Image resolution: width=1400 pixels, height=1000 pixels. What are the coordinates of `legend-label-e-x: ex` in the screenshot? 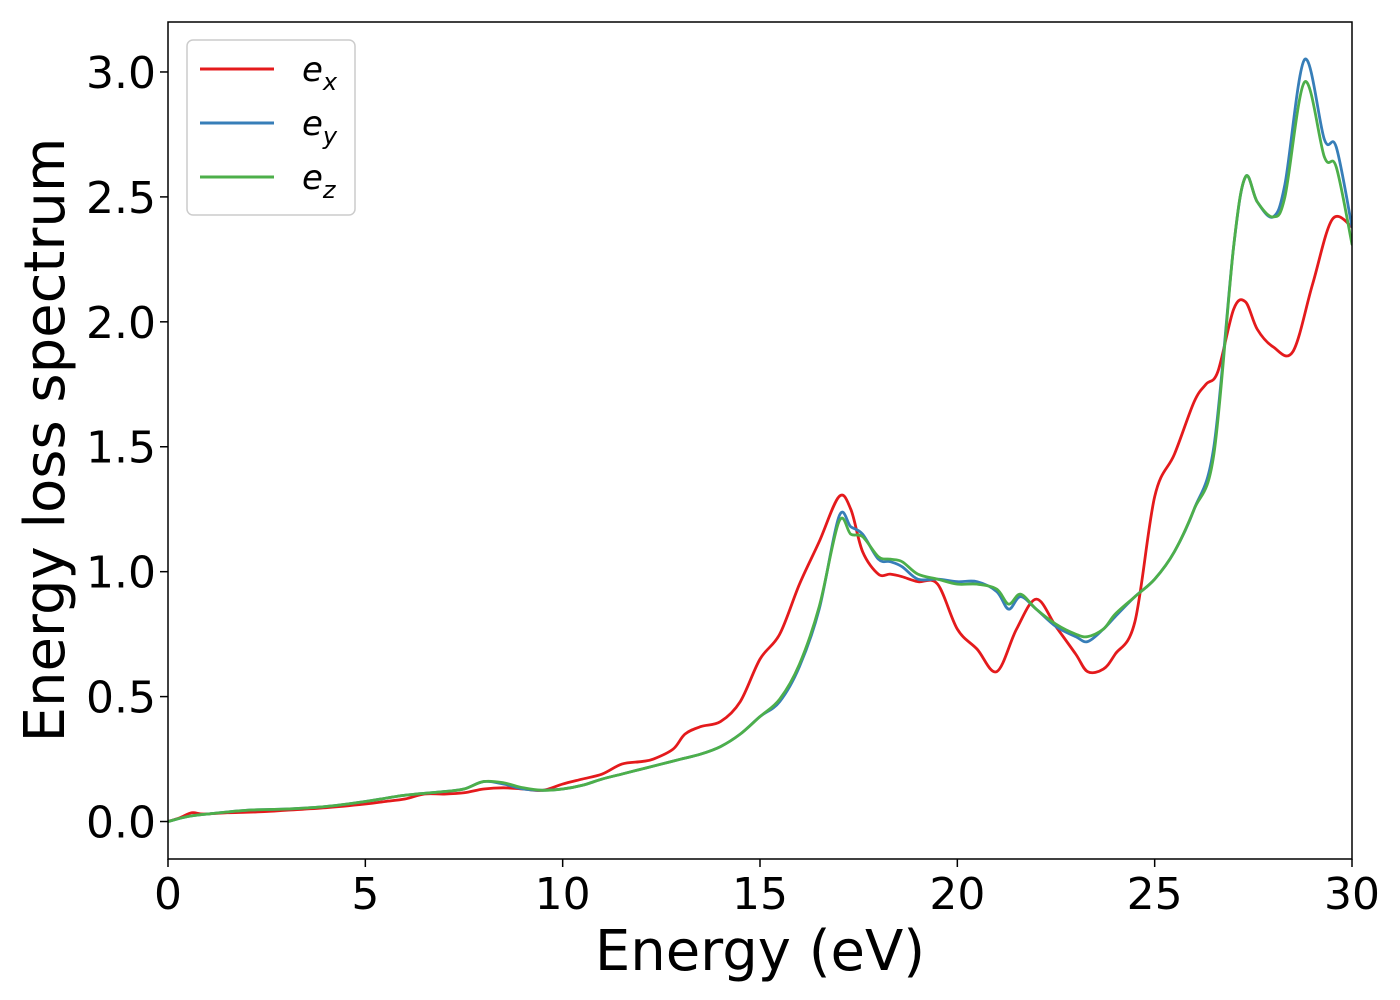 It's located at (320, 73).